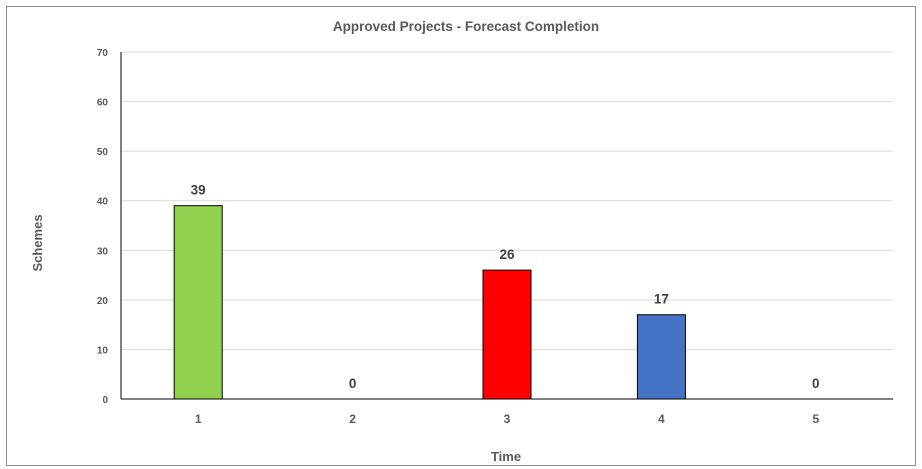 Image resolution: width=922 pixels, height=469 pixels. I want to click on y-tick-label: 40, so click(103, 202).